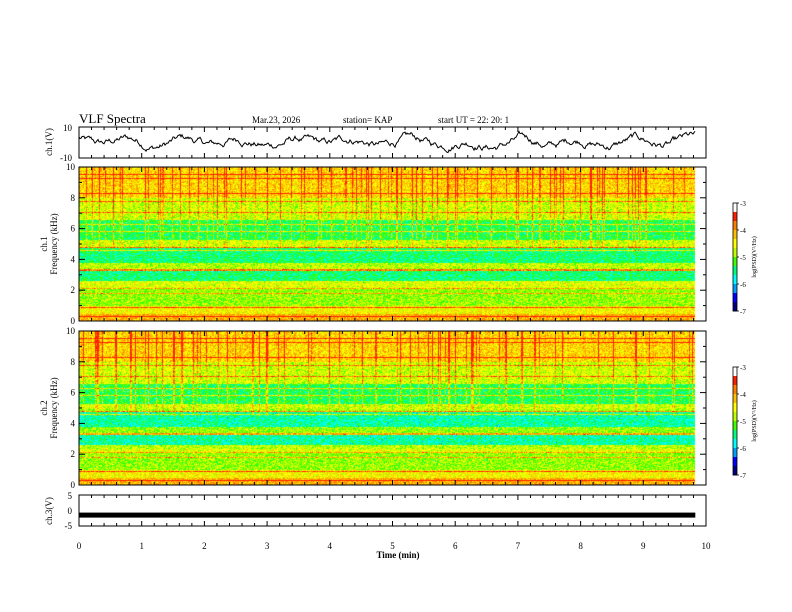  I want to click on station-label: station= KAP, so click(367, 120).